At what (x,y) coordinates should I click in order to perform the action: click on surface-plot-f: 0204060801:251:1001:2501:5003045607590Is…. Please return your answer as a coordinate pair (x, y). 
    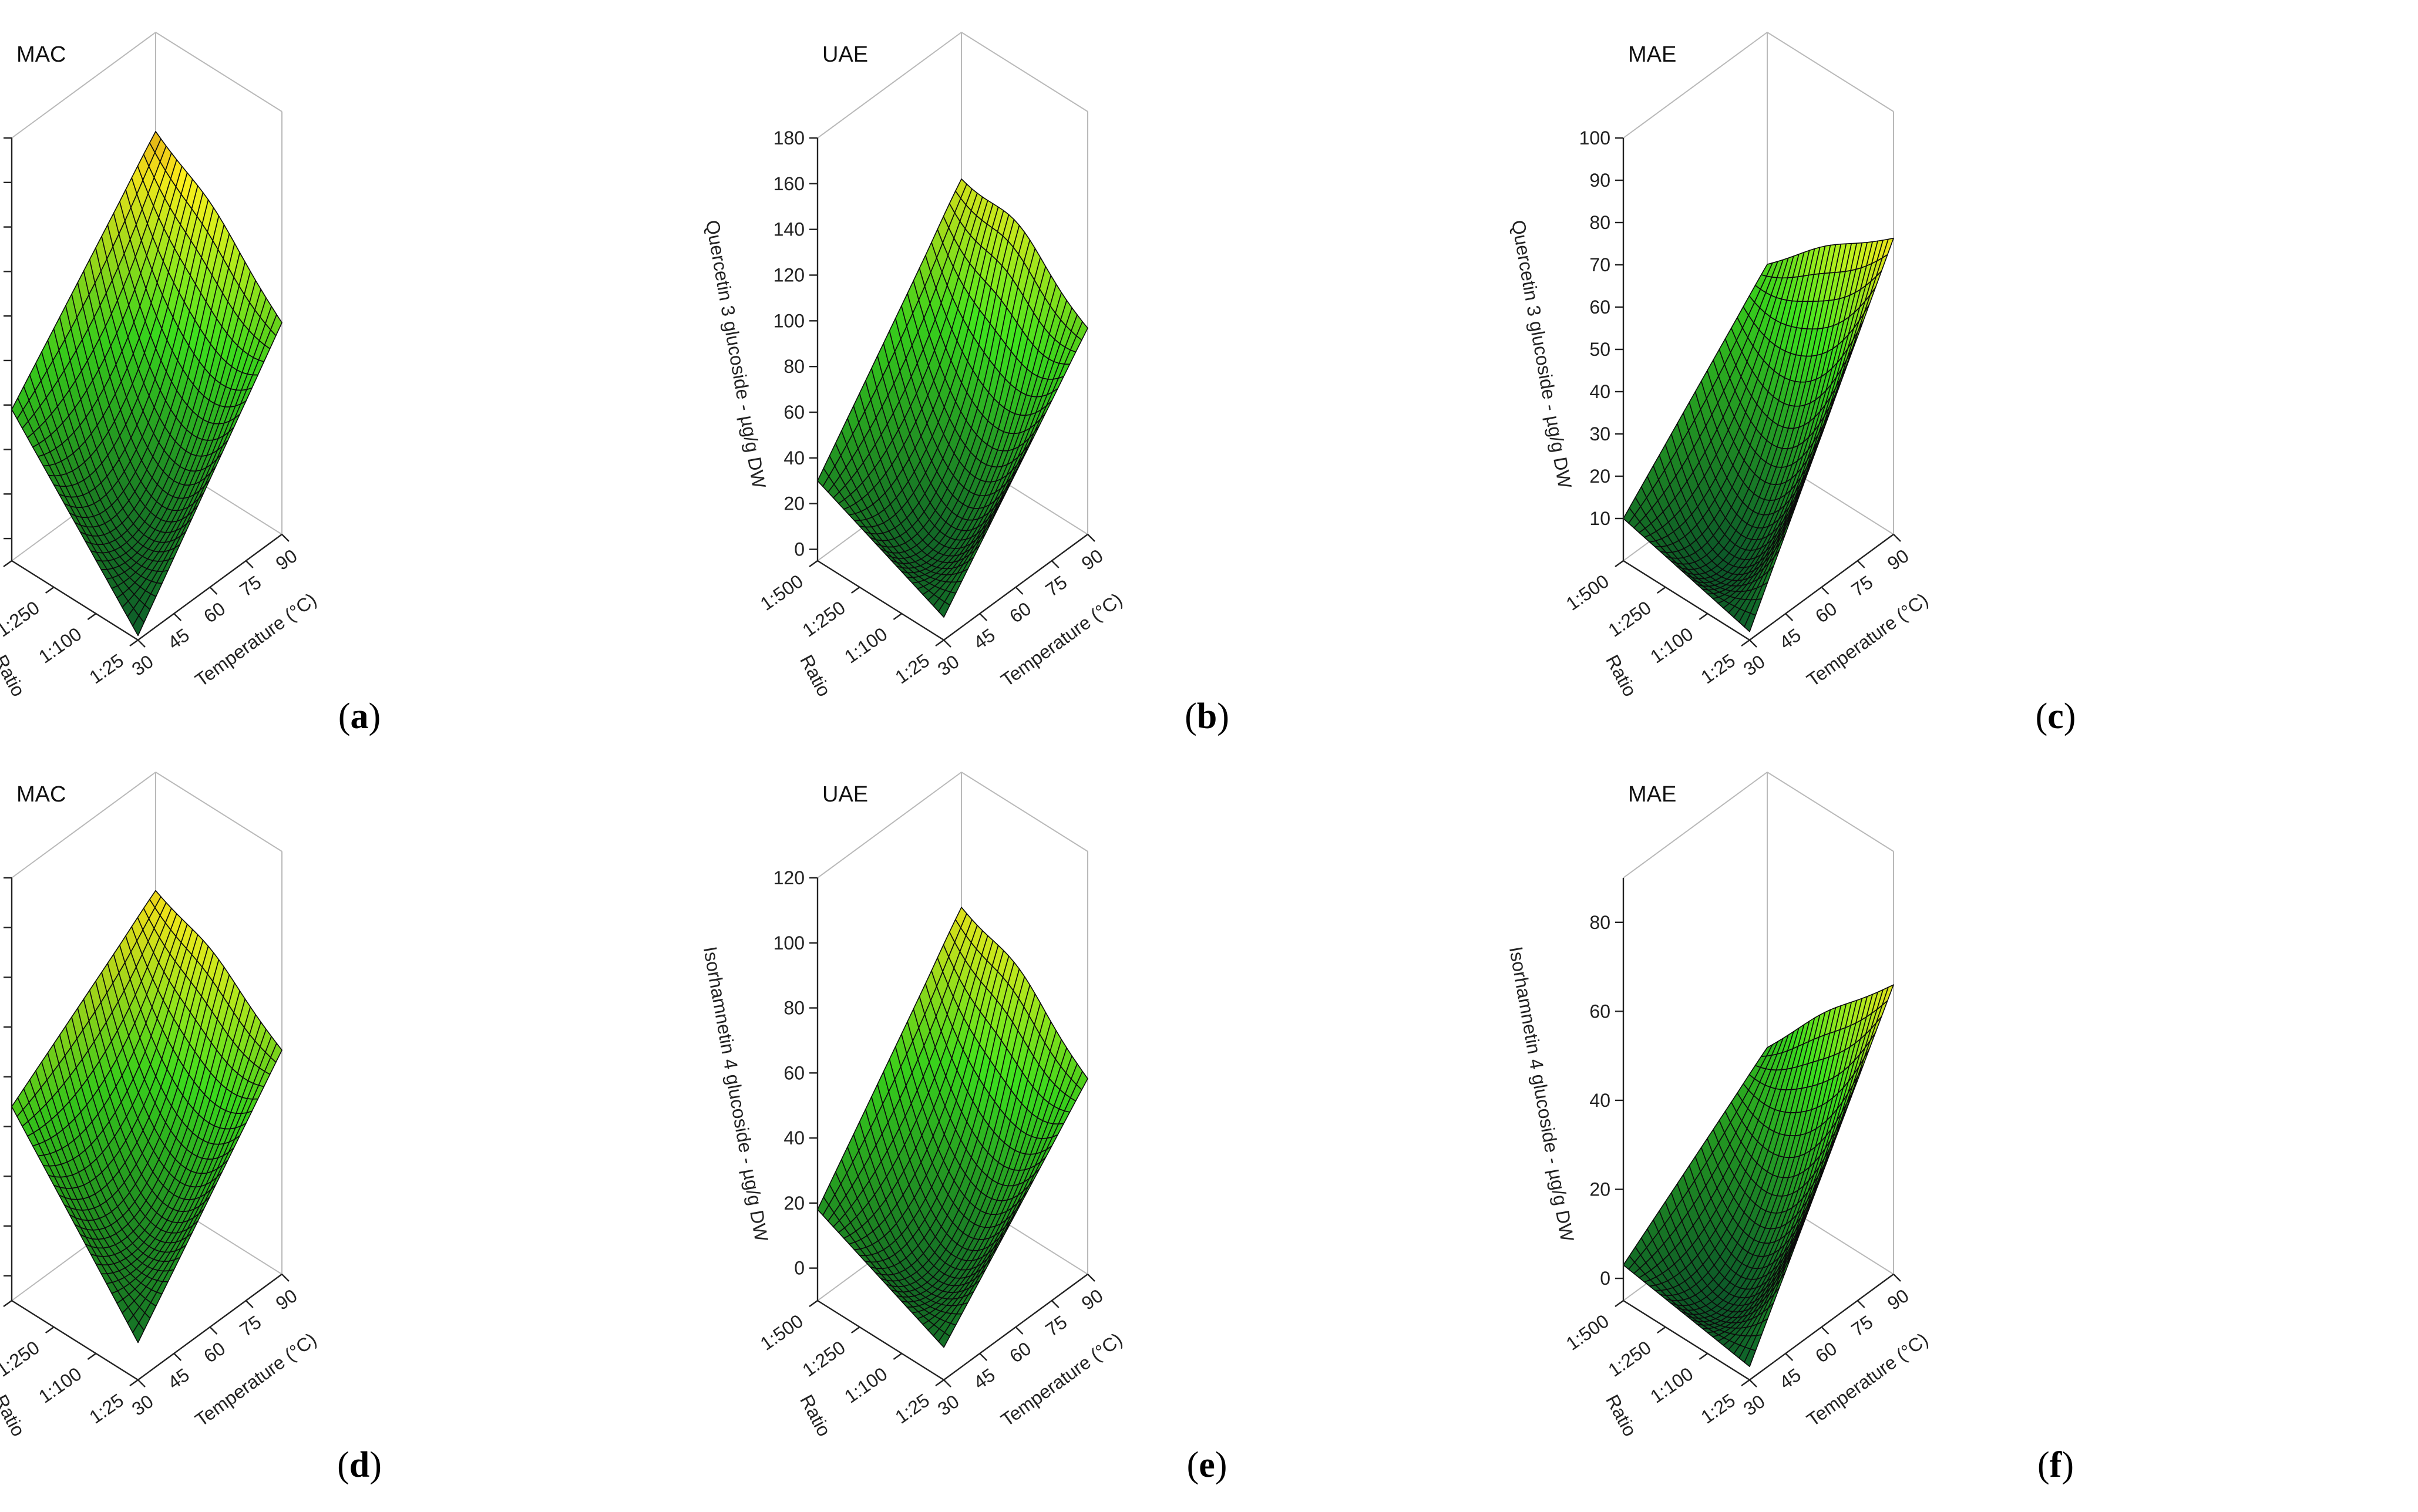
    Looking at the image, I should click on (1718, 1106).